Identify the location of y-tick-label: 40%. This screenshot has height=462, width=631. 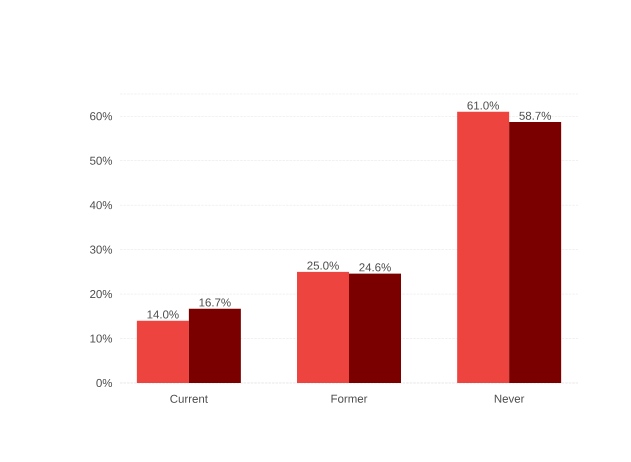
(101, 205).